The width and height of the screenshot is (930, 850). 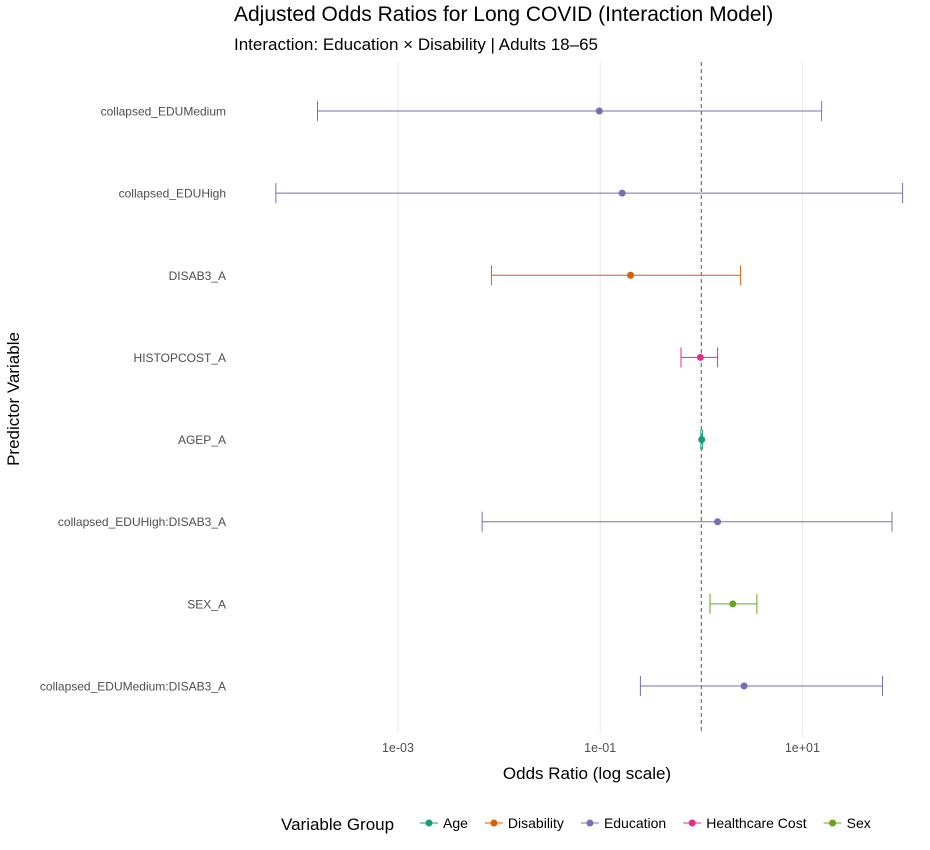 I want to click on legend-item: Disability, so click(x=524, y=823).